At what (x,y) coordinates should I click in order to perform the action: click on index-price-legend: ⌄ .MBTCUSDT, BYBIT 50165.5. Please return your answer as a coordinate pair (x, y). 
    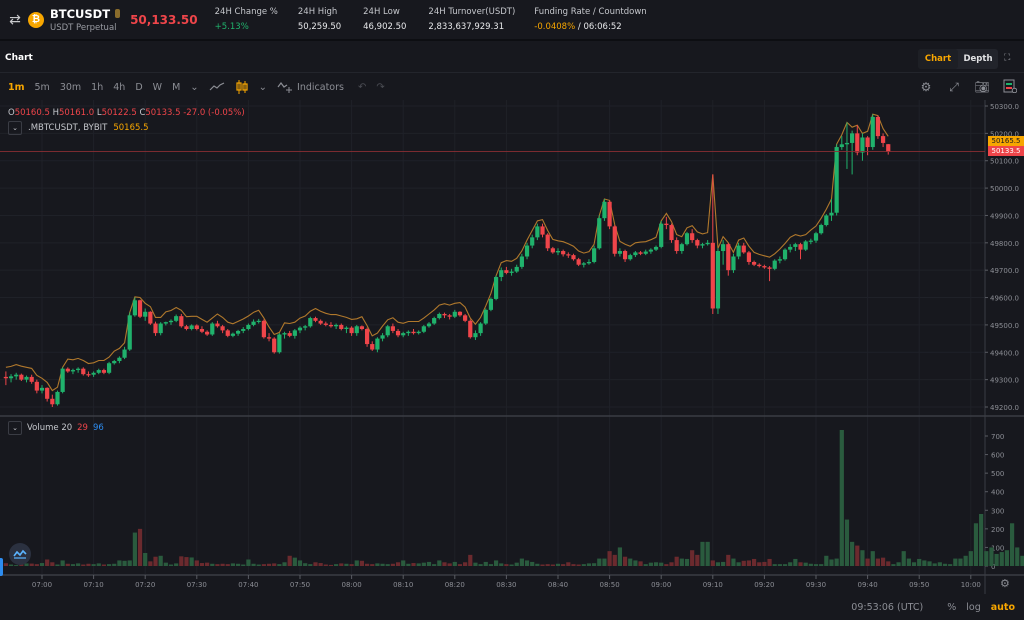
    Looking at the image, I should click on (78, 128).